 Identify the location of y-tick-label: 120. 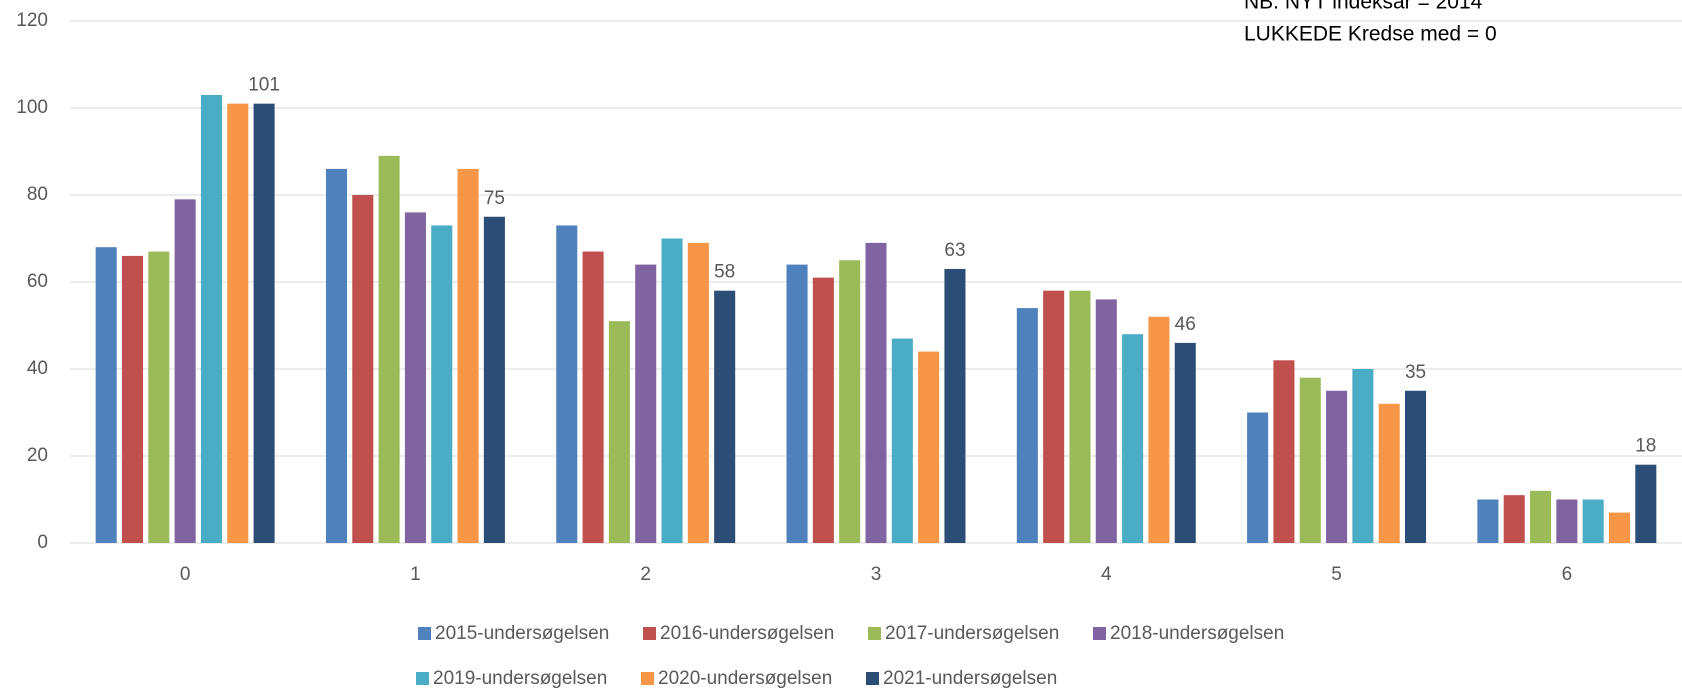
(32, 20).